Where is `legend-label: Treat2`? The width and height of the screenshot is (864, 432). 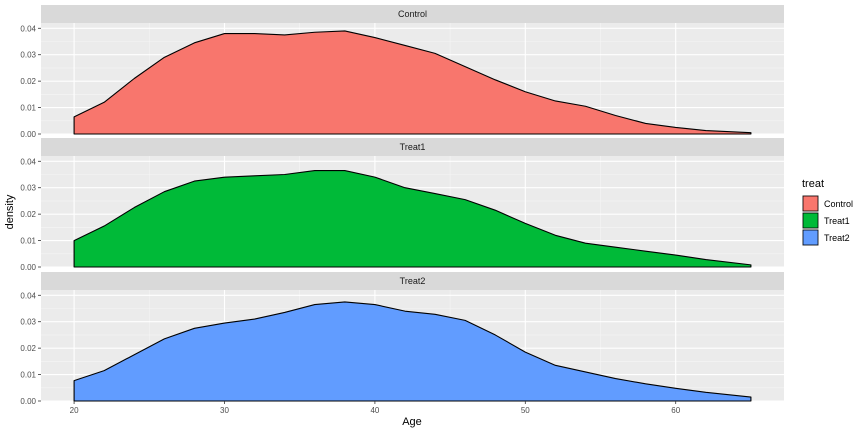 legend-label: Treat2 is located at coordinates (837, 238).